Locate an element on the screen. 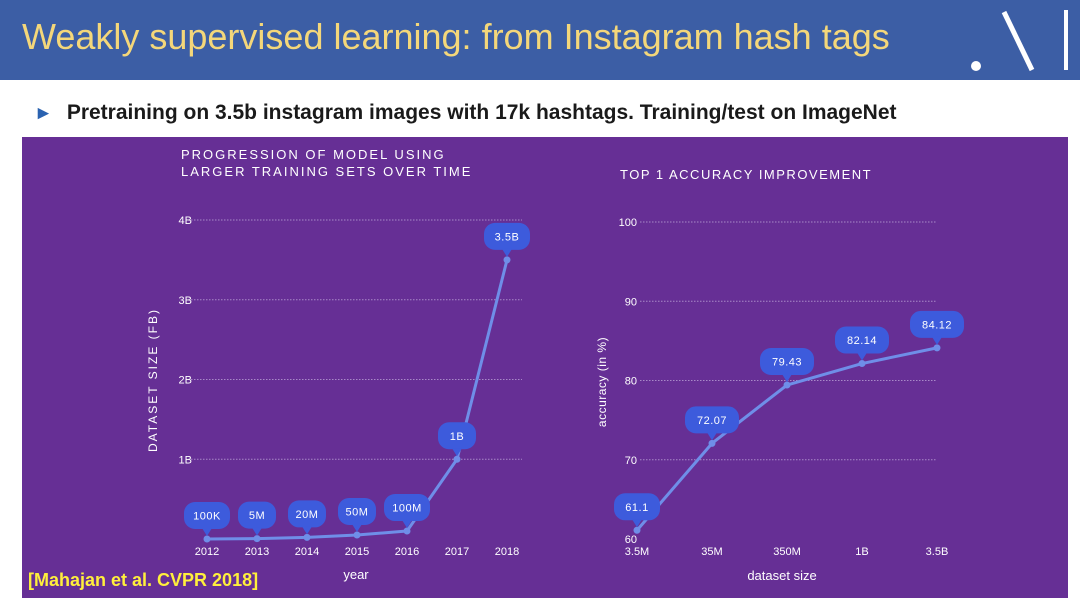  x-tick-label: 2012 is located at coordinates (207, 552).